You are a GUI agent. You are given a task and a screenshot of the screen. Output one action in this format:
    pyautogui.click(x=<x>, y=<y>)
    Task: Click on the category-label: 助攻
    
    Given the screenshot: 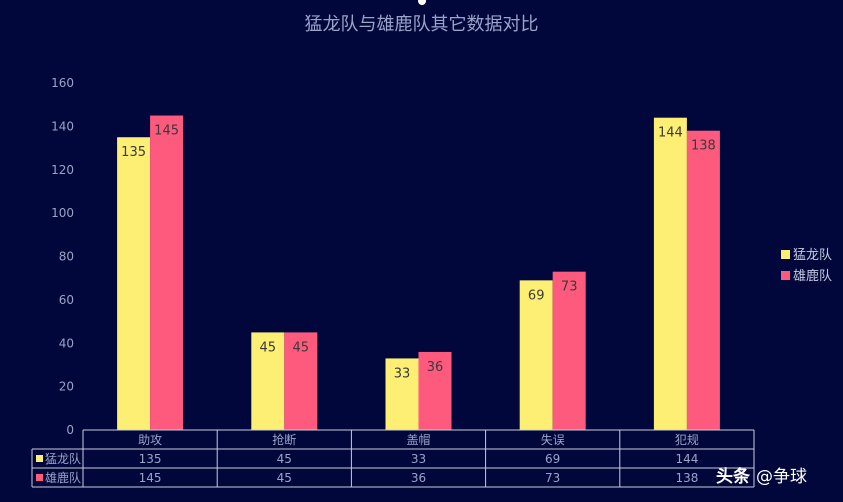 What is the action you would take?
    pyautogui.click(x=150, y=440)
    